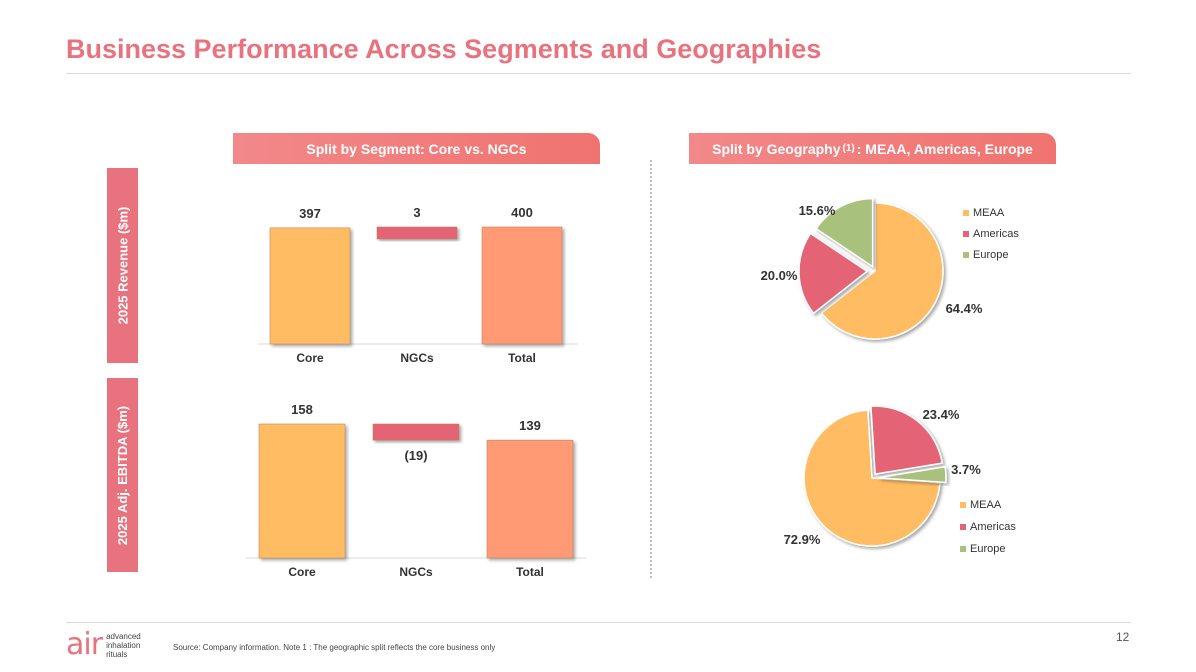 Image resolution: width=1196 pixels, height=672 pixels. Describe the element at coordinates (872, 478) in the screenshot. I see `ebitda-geo-slice-meaa` at that location.